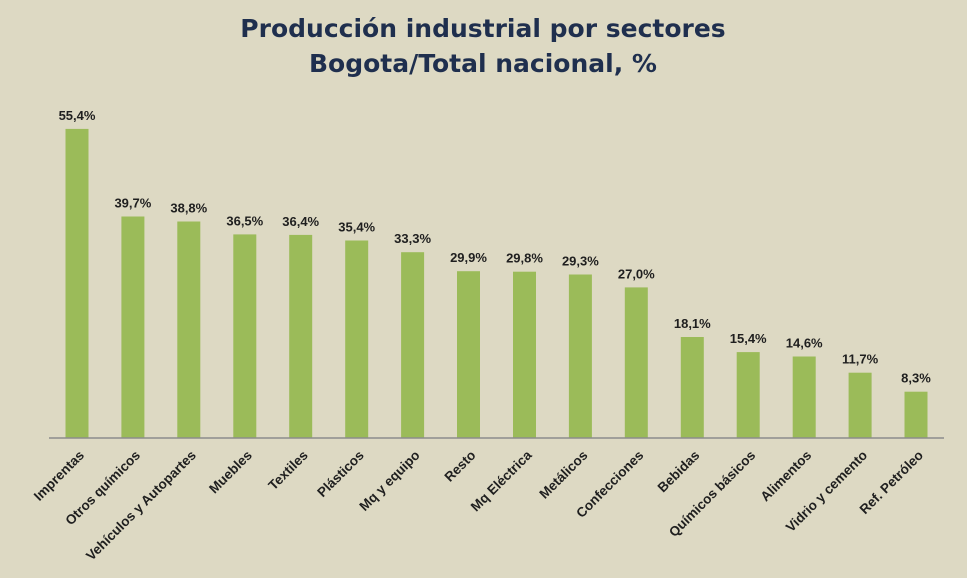 Image resolution: width=967 pixels, height=578 pixels. Describe the element at coordinates (300, 221) in the screenshot. I see `data-label: 36,4%` at that location.